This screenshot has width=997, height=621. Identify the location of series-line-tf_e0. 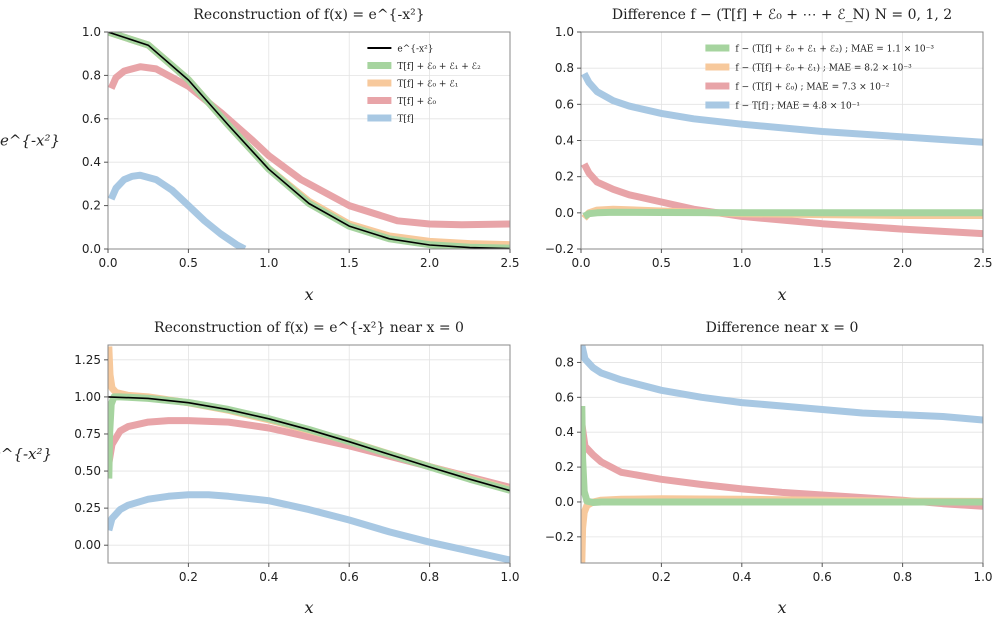
(309, 146).